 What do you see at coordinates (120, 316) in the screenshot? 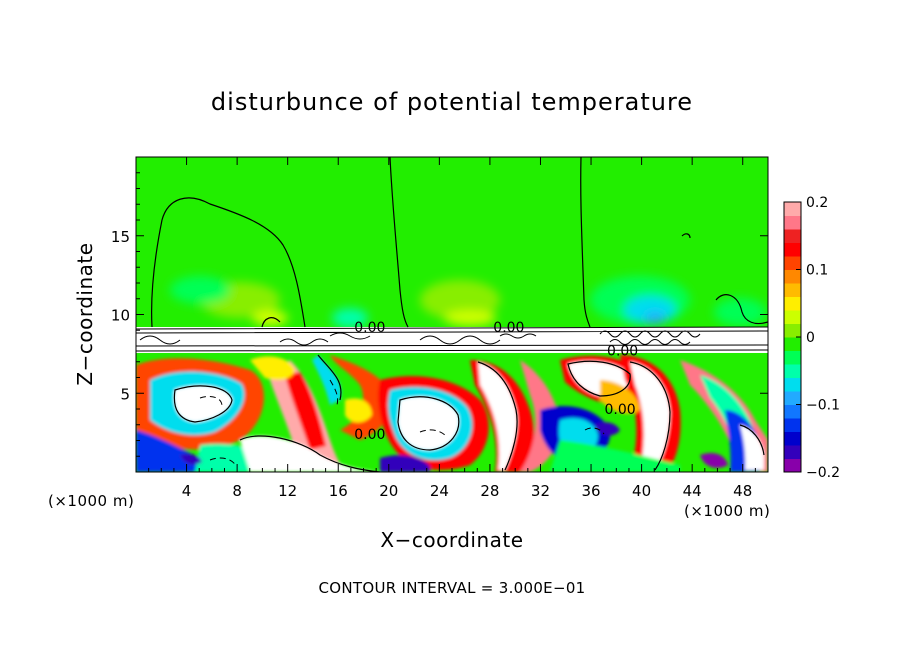
I see `y-tick-label: 10` at bounding box center [120, 316].